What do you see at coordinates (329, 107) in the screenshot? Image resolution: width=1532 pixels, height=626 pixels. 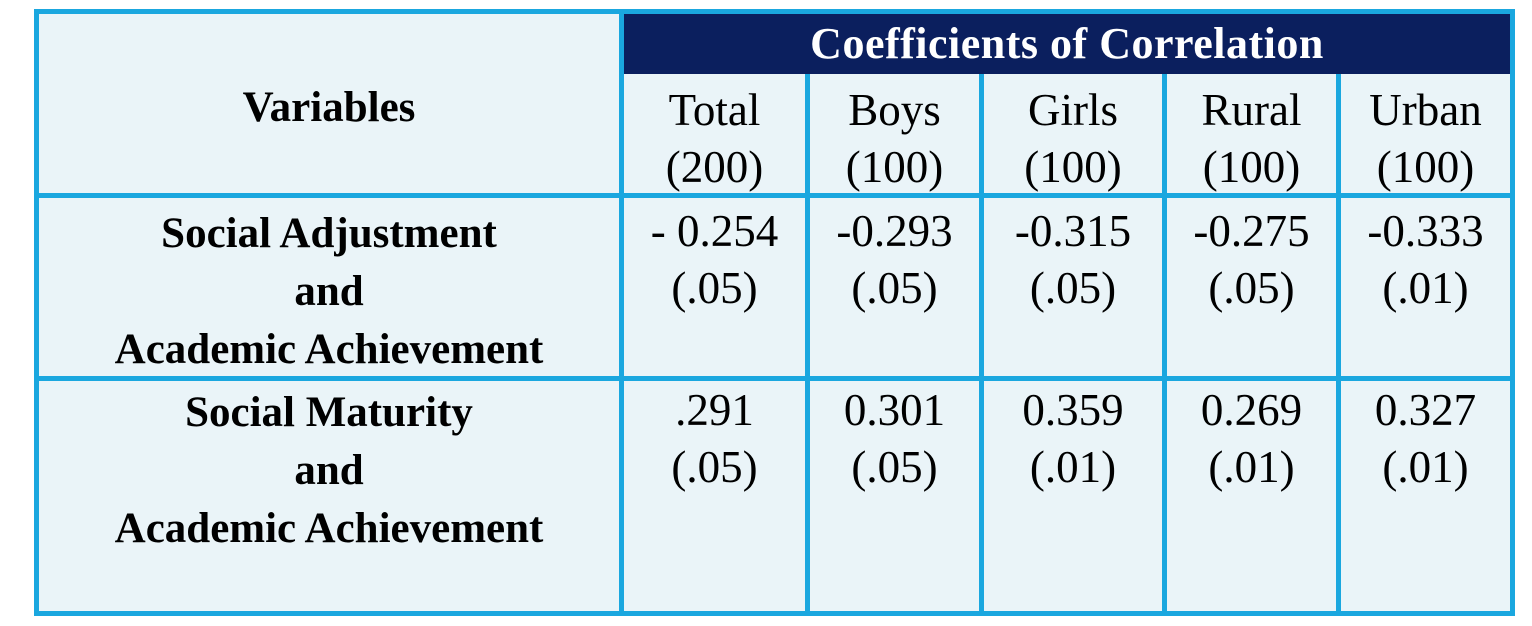 I see `variables-header: Variables` at bounding box center [329, 107].